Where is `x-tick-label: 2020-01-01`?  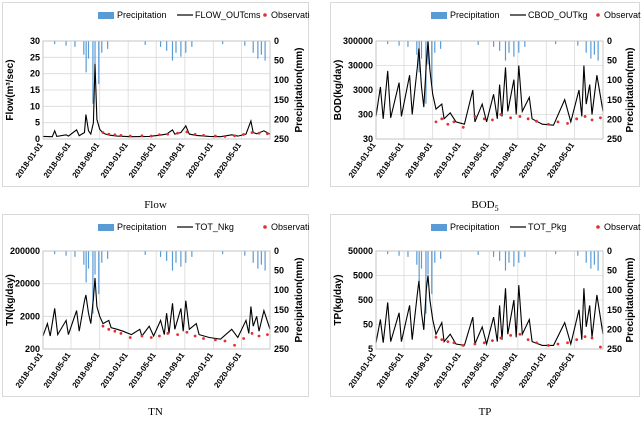
x-tick-label: 2020-01-01 is located at coordinates (199, 370).